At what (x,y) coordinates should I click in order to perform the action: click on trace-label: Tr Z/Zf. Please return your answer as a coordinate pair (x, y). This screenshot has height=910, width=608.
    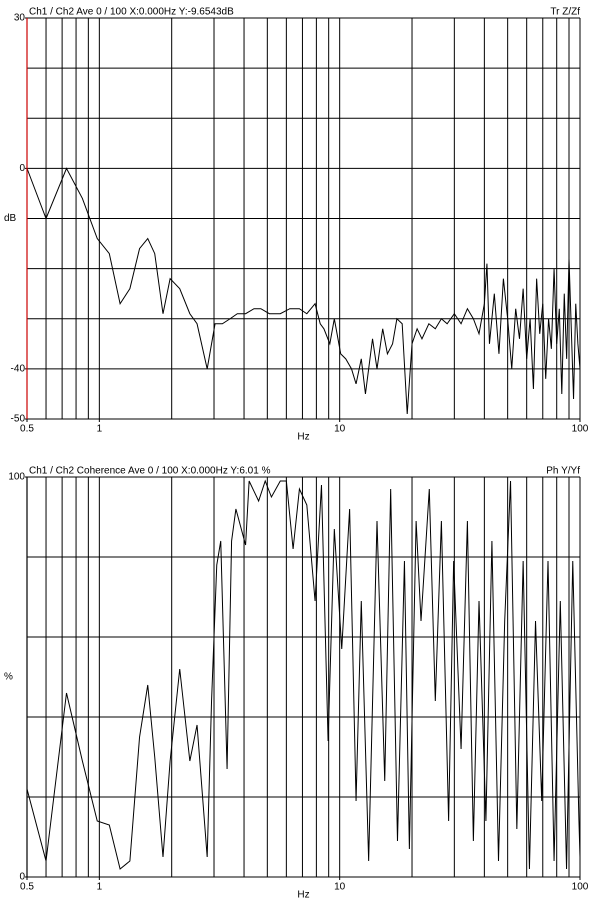
    Looking at the image, I should click on (565, 12).